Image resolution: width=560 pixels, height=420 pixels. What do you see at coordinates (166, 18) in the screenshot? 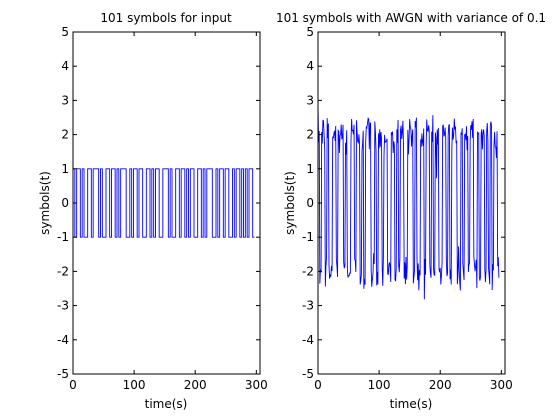
I see `chart-title: 101 symbols for input` at bounding box center [166, 18].